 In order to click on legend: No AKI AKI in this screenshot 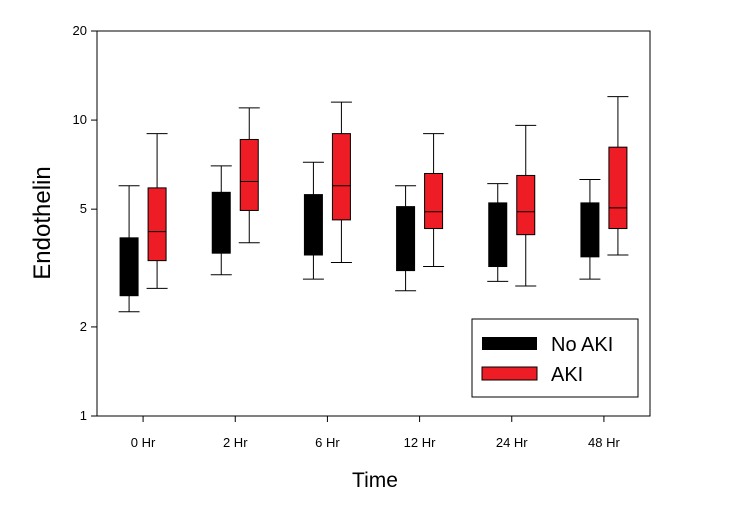, I will do `click(555, 358)`.